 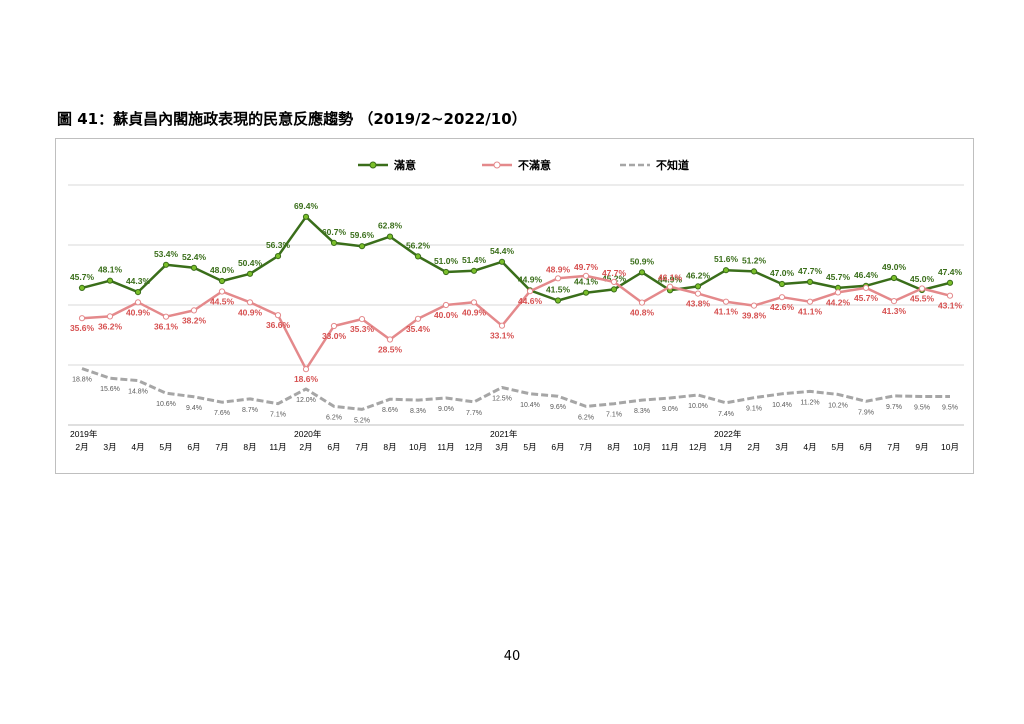 What do you see at coordinates (782, 273) in the screenshot?
I see `data-label-satisfied: 47.0%` at bounding box center [782, 273].